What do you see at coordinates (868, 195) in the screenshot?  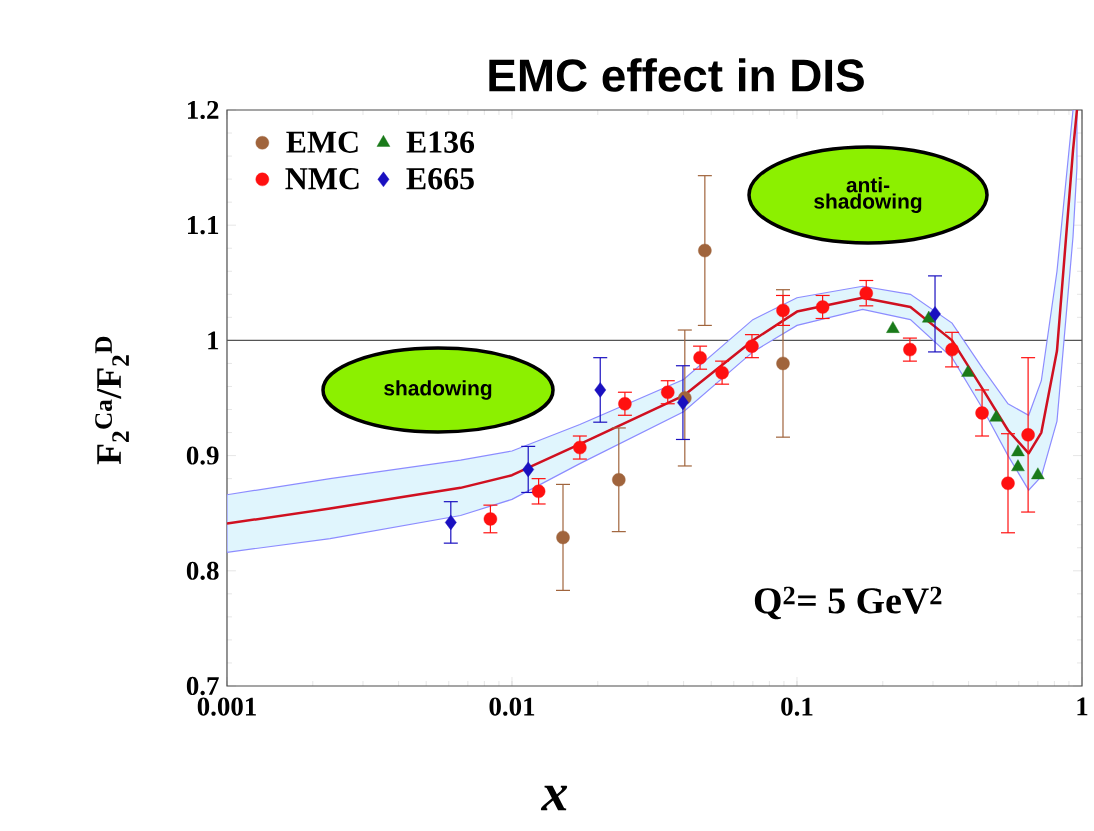 I see `annotation: anti-shadowing` at bounding box center [868, 195].